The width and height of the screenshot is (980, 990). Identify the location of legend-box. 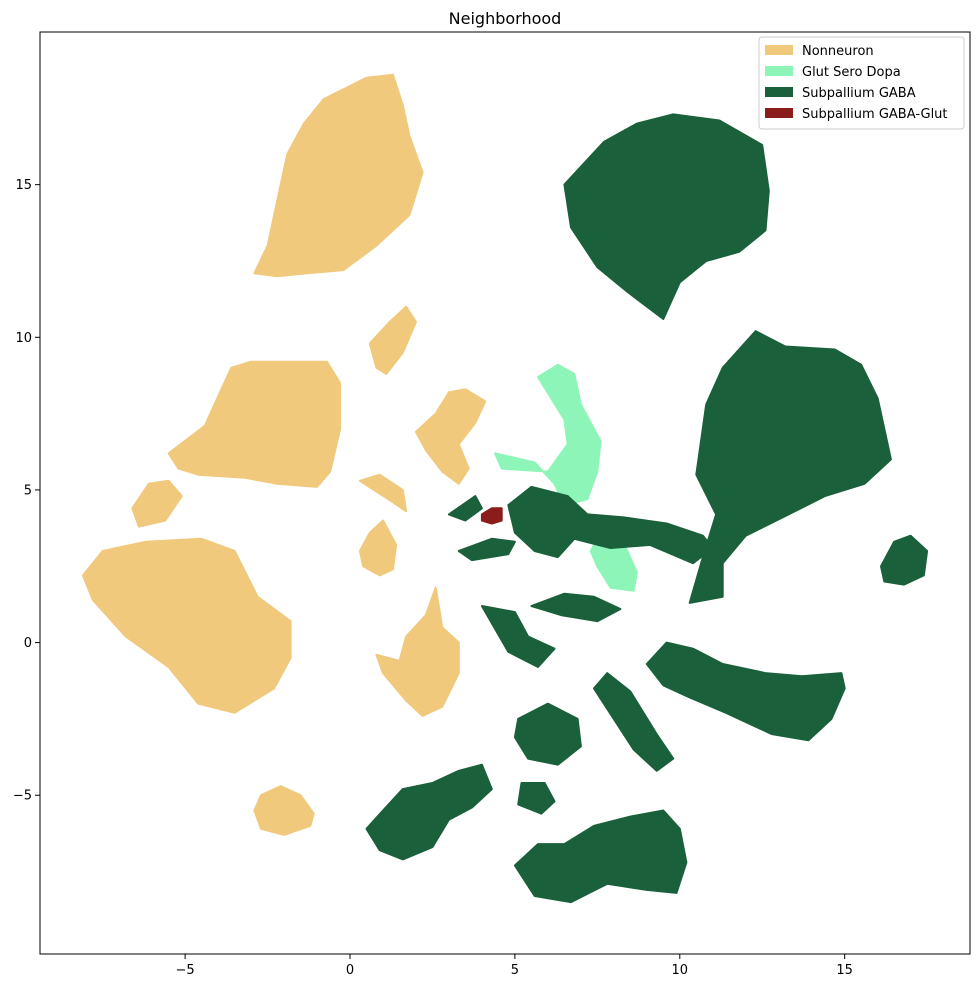
(861, 83).